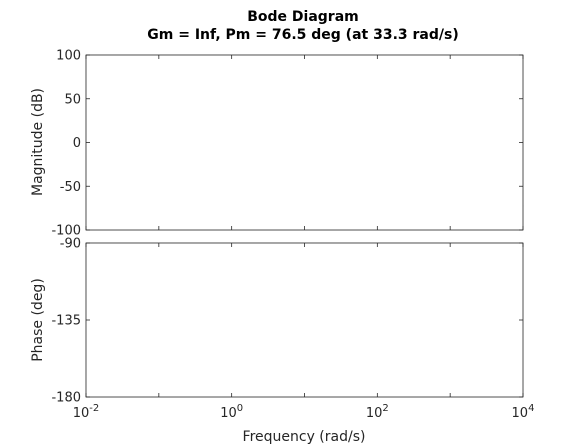 This screenshot has width=579, height=448. What do you see at coordinates (302, 35) in the screenshot?
I see `chart-subtitle: Gm = Inf, Pm = 76.5 deg (at 33.3 rad/s)` at bounding box center [302, 35].